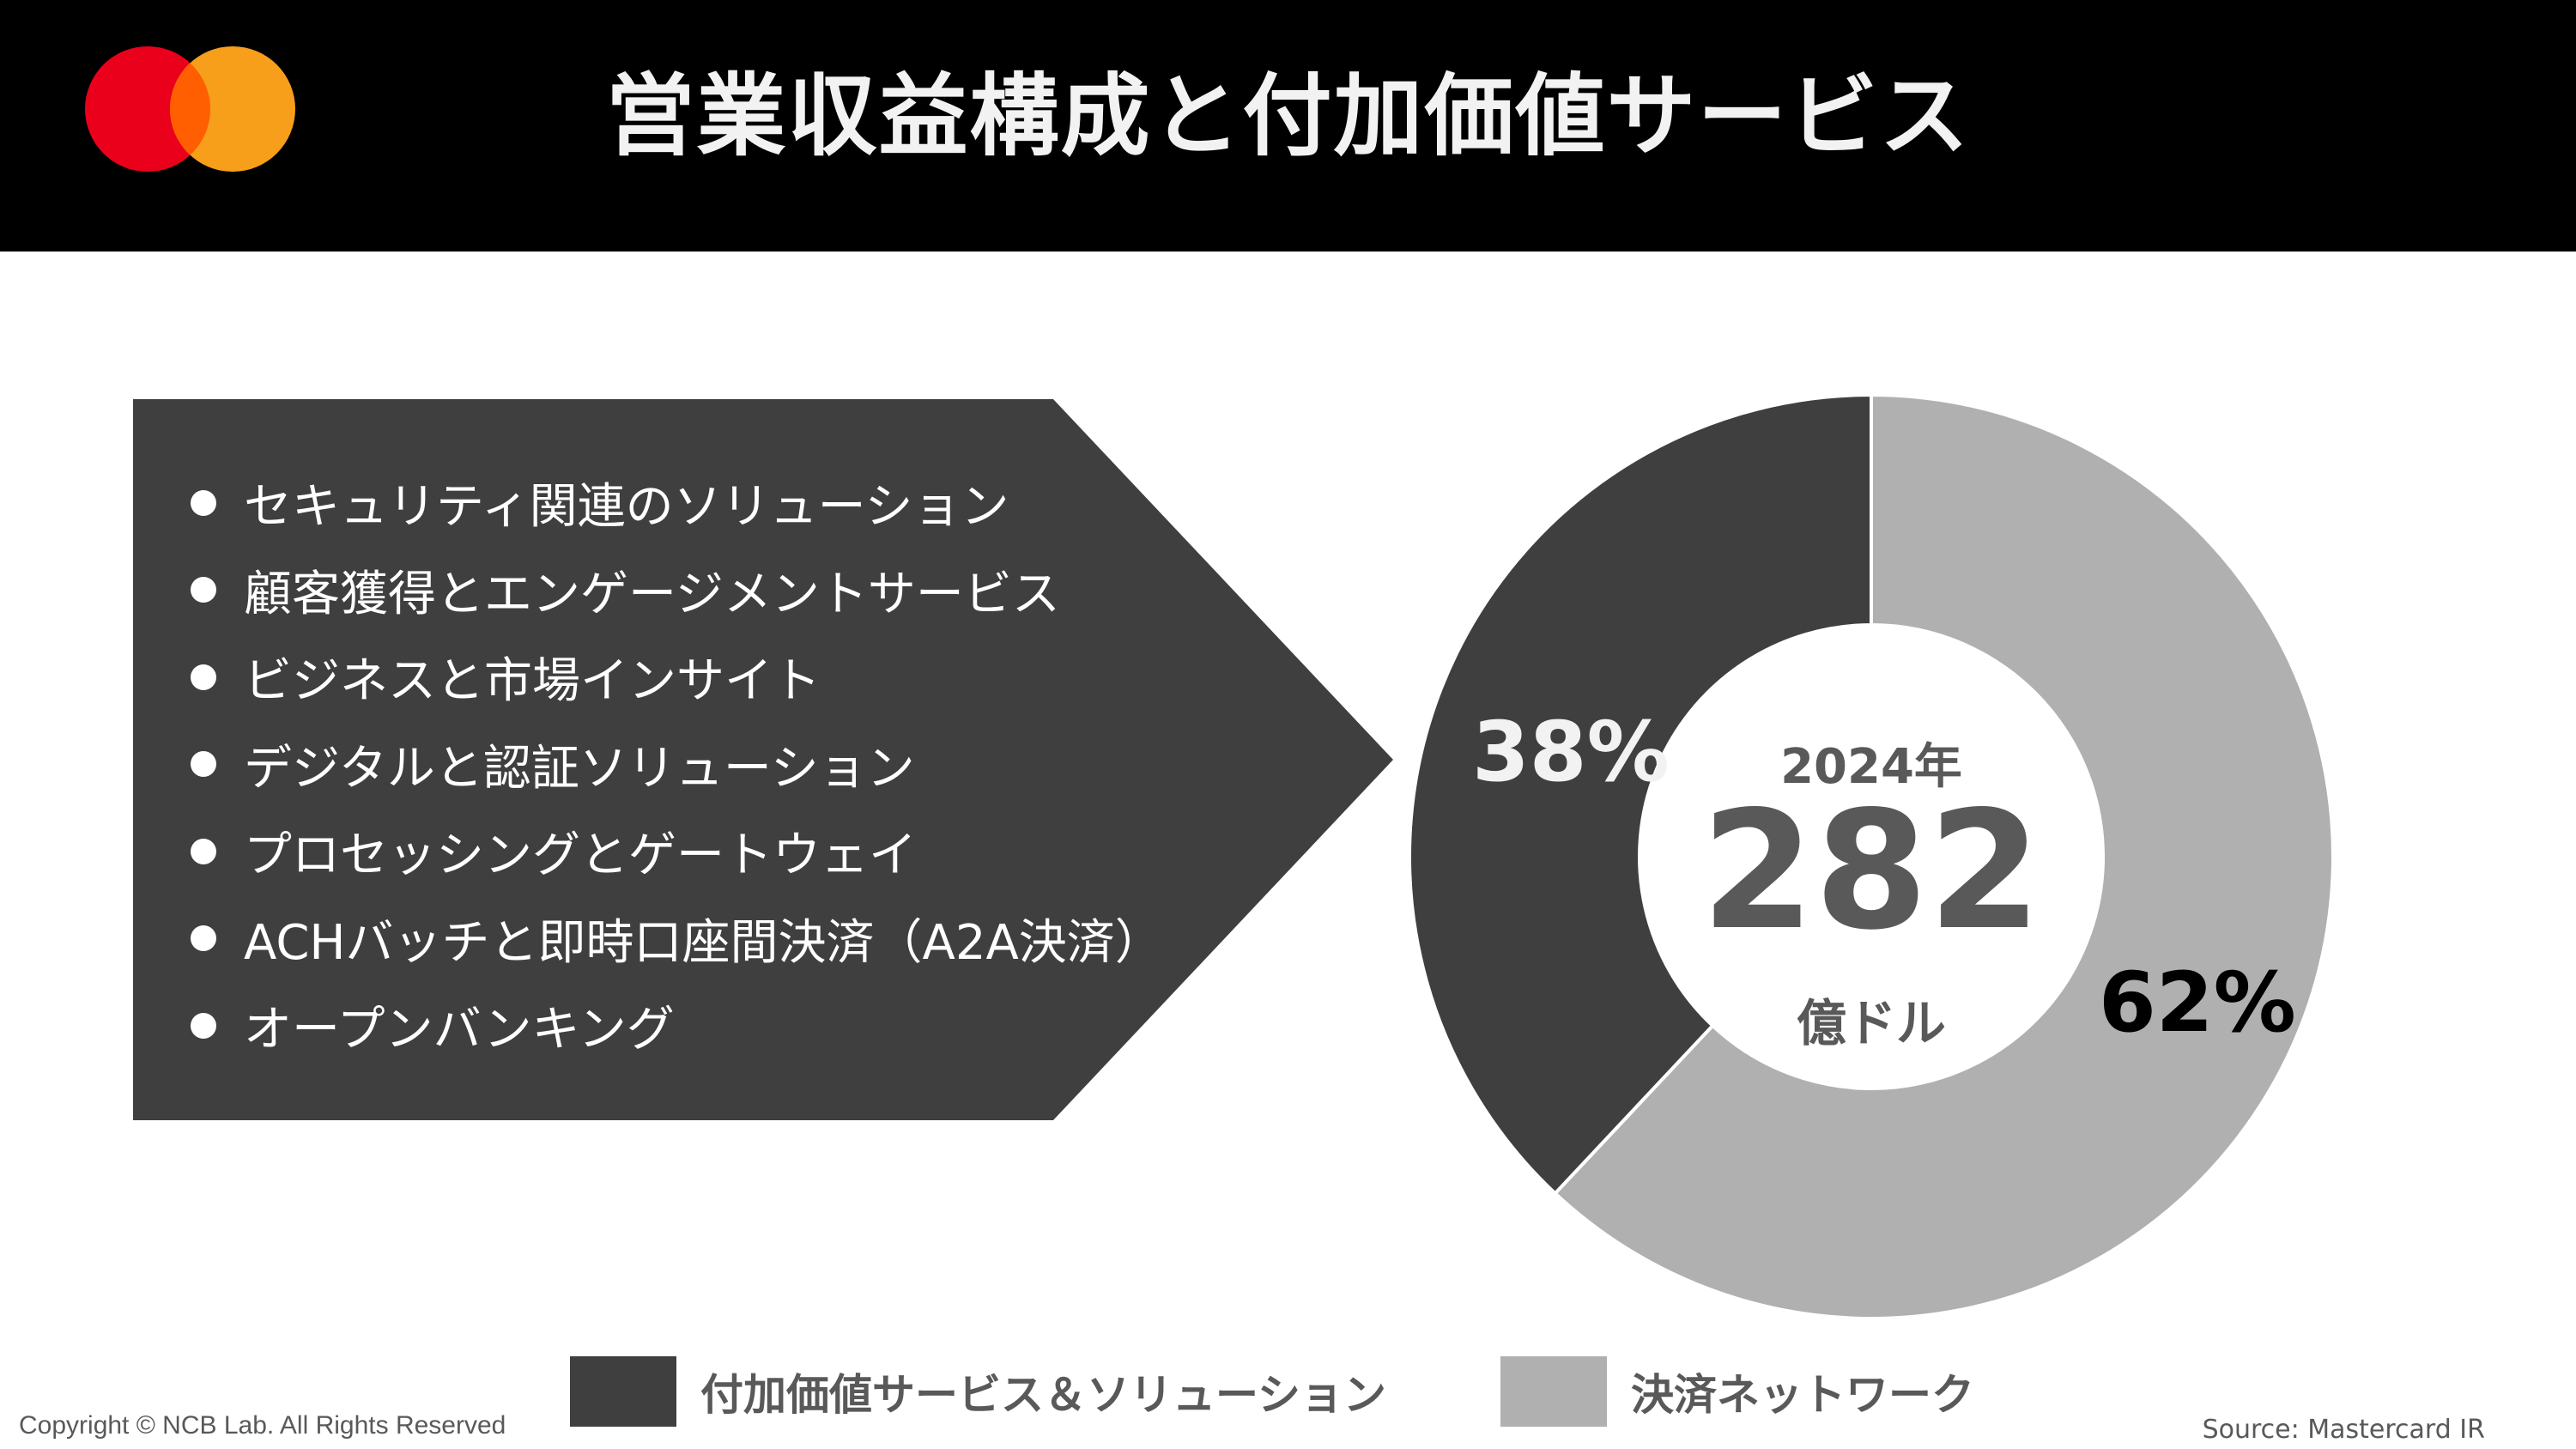 Image resolution: width=2576 pixels, height=1449 pixels. I want to click on legend-swatch-dark, so click(623, 1391).